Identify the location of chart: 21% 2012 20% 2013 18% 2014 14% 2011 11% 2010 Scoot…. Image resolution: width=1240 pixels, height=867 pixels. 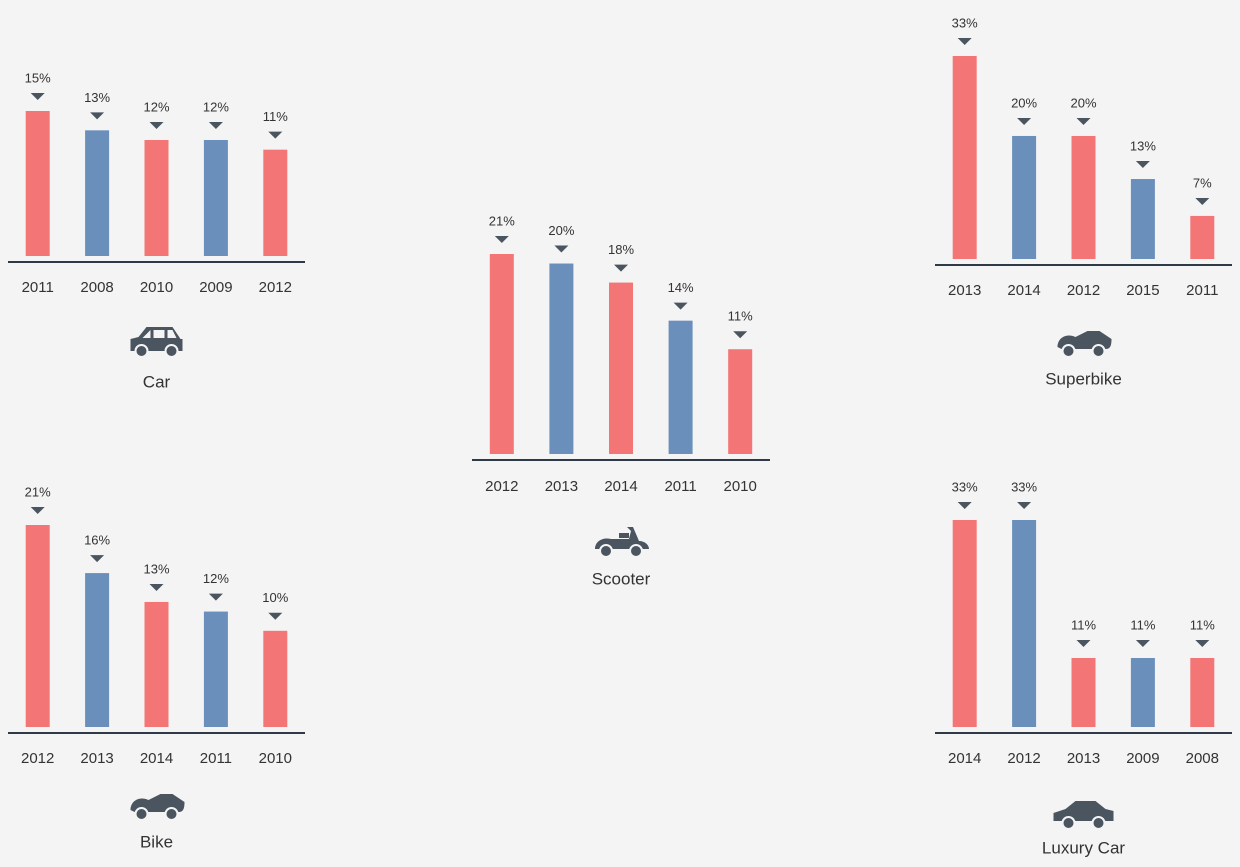
(621, 400).